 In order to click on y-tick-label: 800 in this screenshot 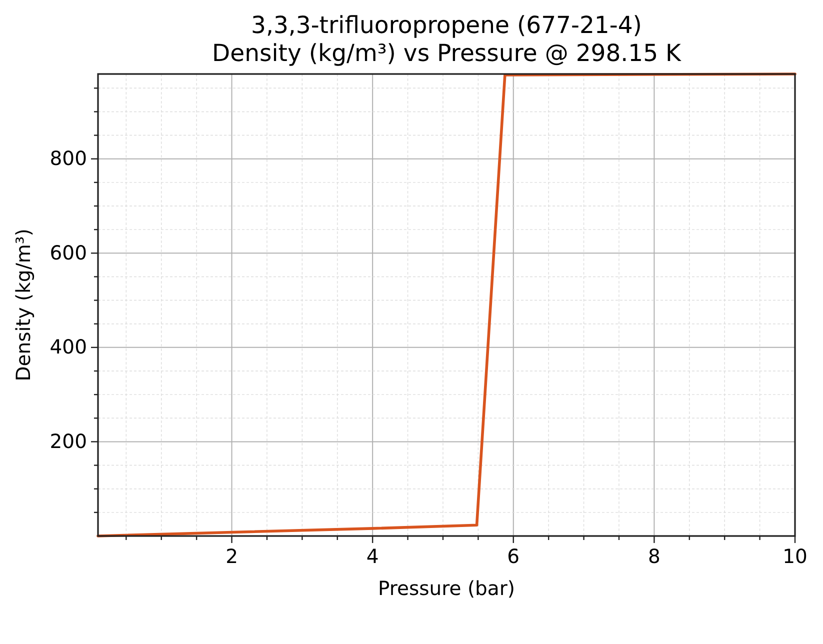, I will do `click(68, 158)`.